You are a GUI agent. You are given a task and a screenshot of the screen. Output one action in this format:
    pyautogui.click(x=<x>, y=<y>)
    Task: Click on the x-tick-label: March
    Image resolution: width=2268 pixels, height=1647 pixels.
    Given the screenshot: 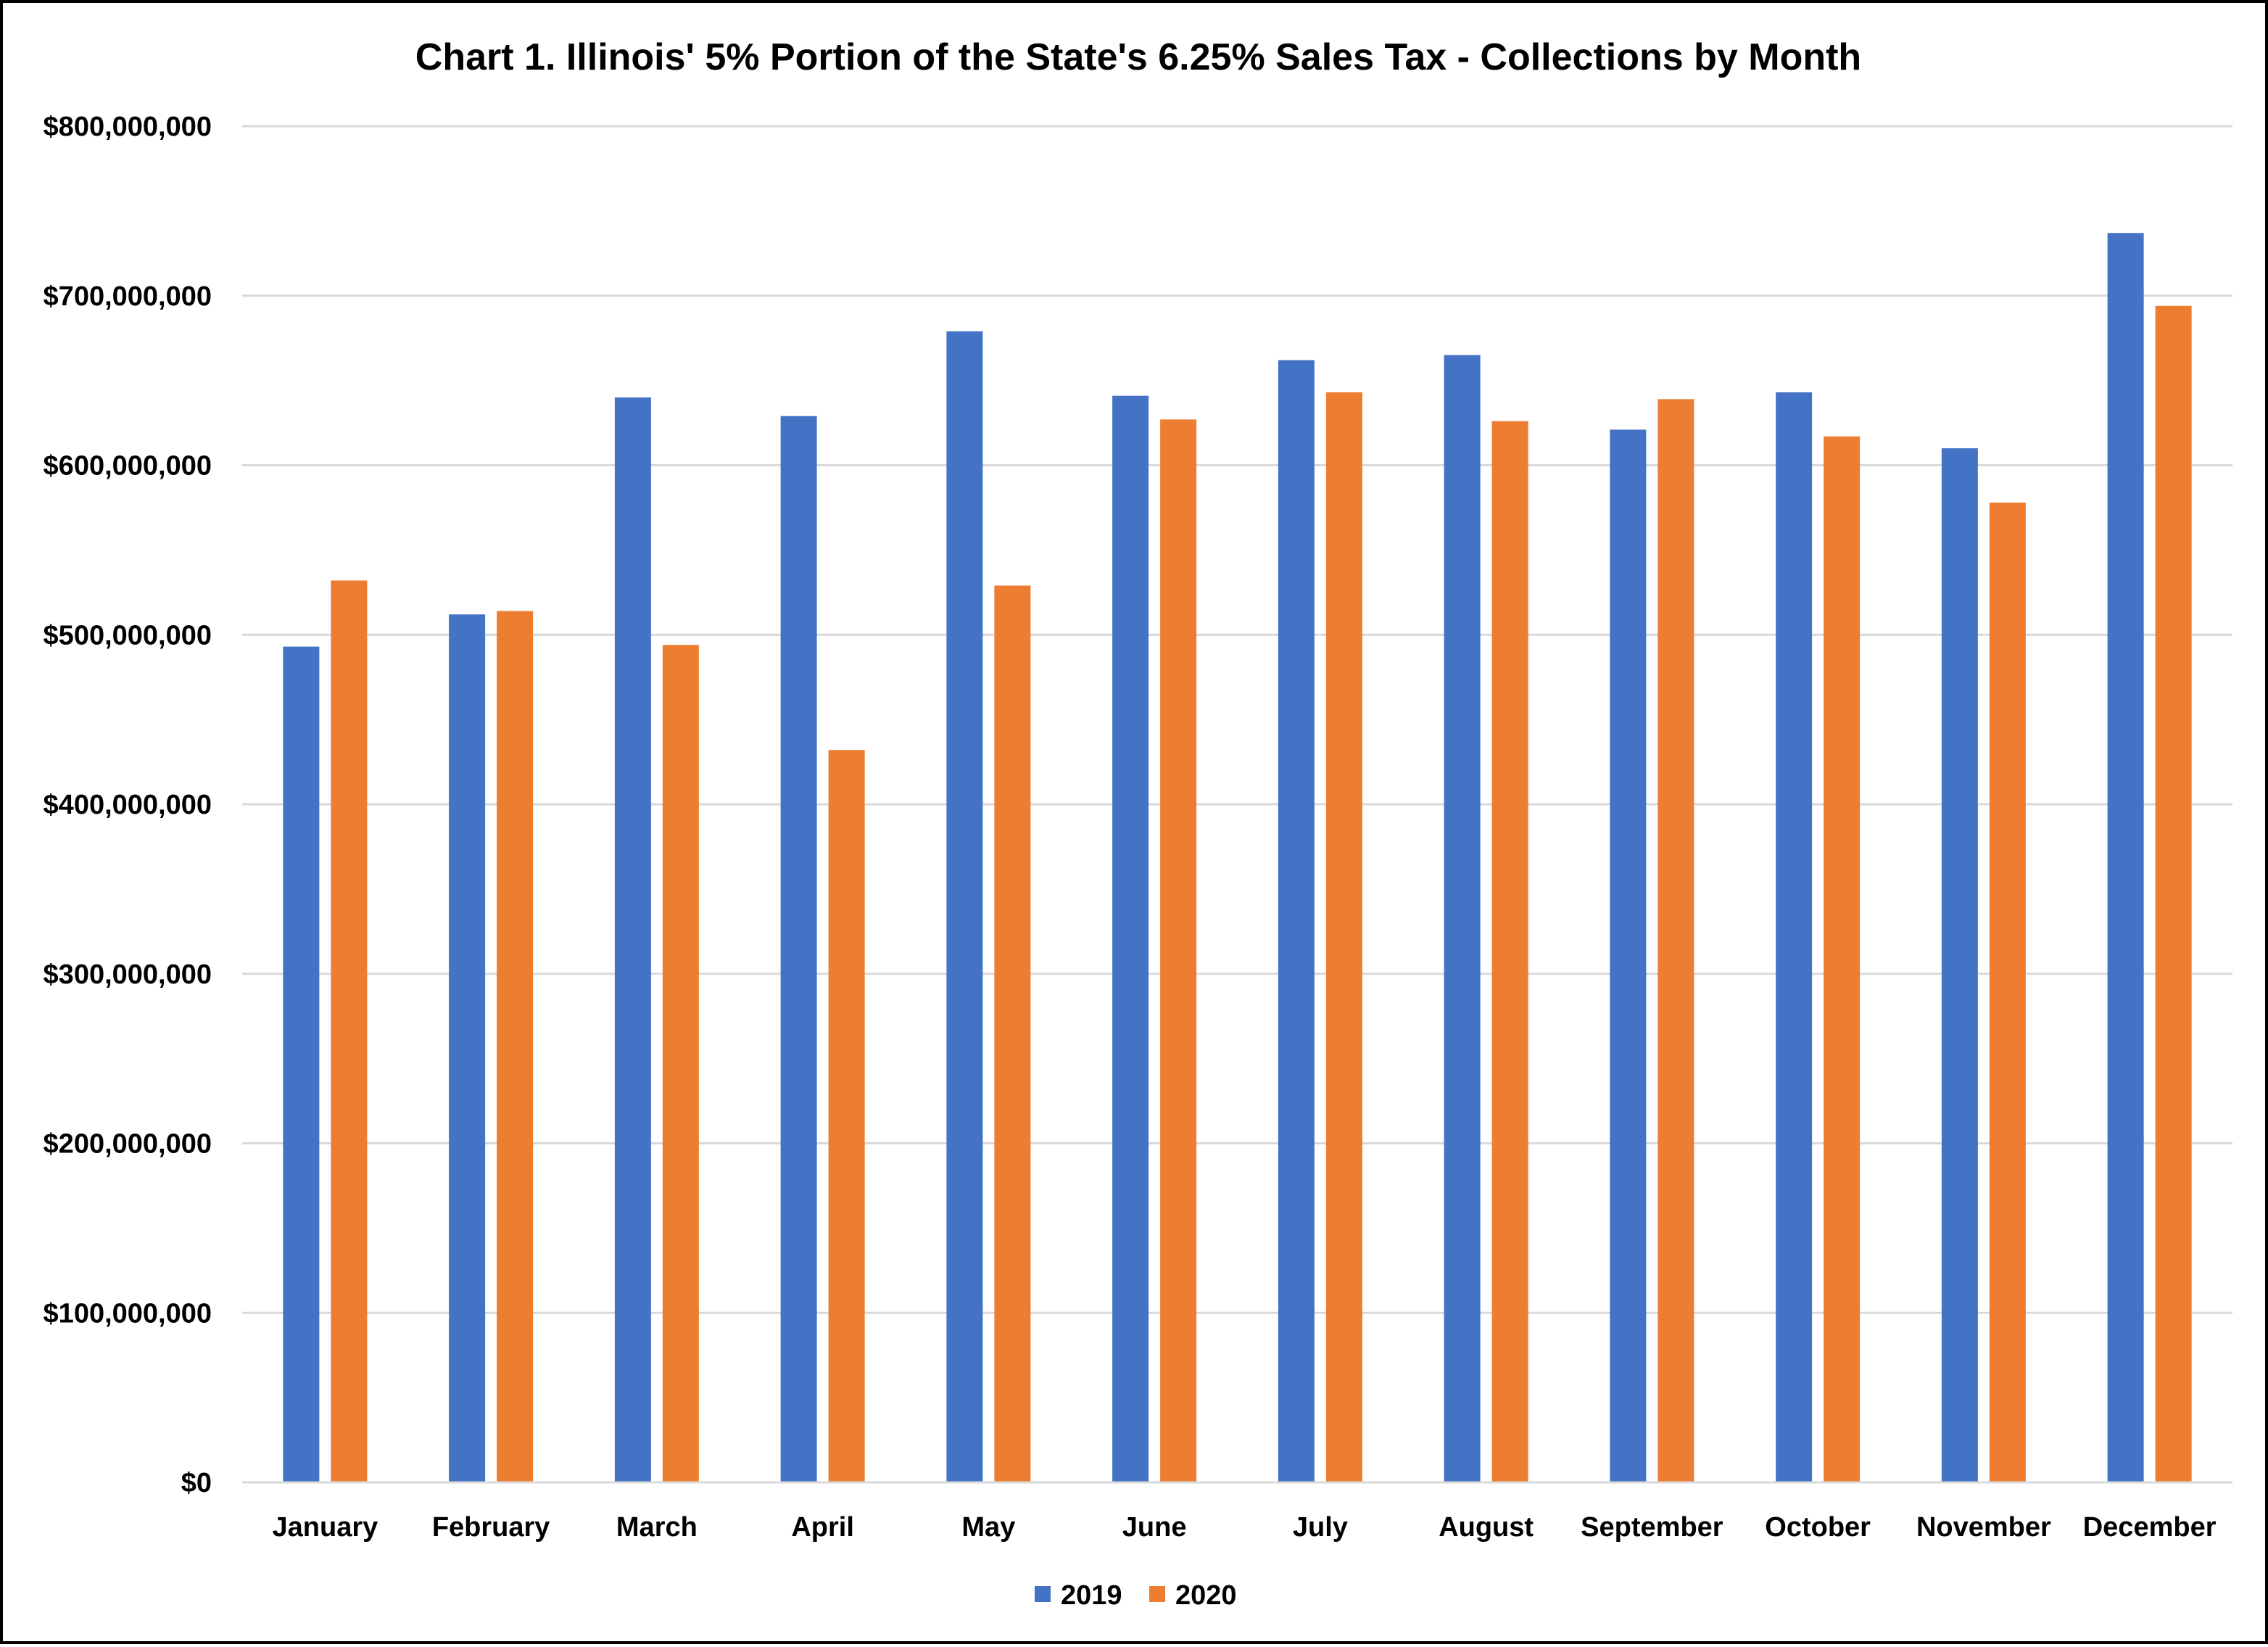 What is the action you would take?
    pyautogui.click(x=657, y=1527)
    